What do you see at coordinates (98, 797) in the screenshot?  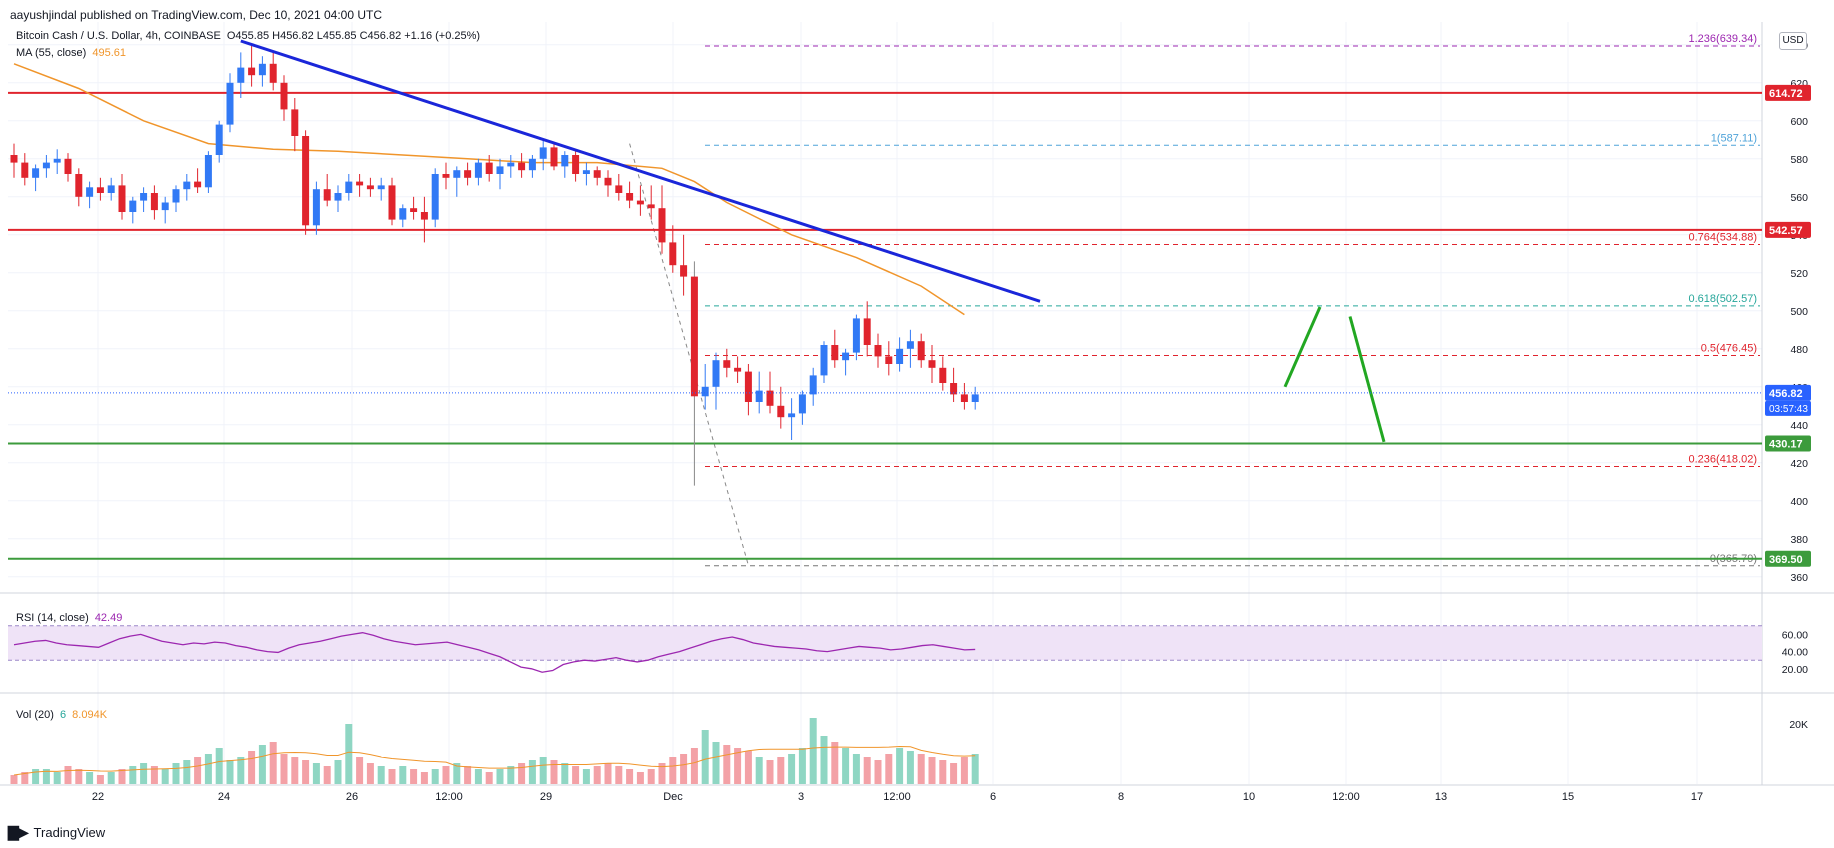 I see `time-tick-label: 22` at bounding box center [98, 797].